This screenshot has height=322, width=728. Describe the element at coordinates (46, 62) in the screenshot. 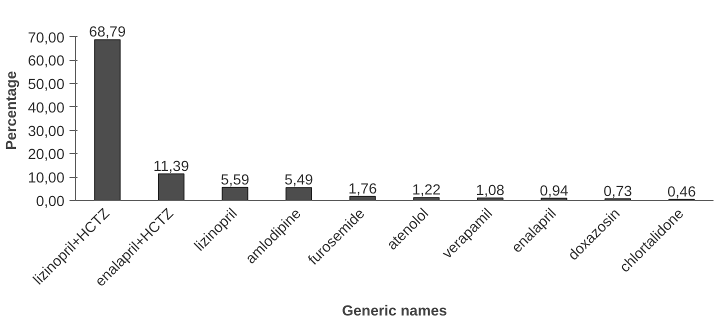

I see `y-tick-label: 60,00` at that location.